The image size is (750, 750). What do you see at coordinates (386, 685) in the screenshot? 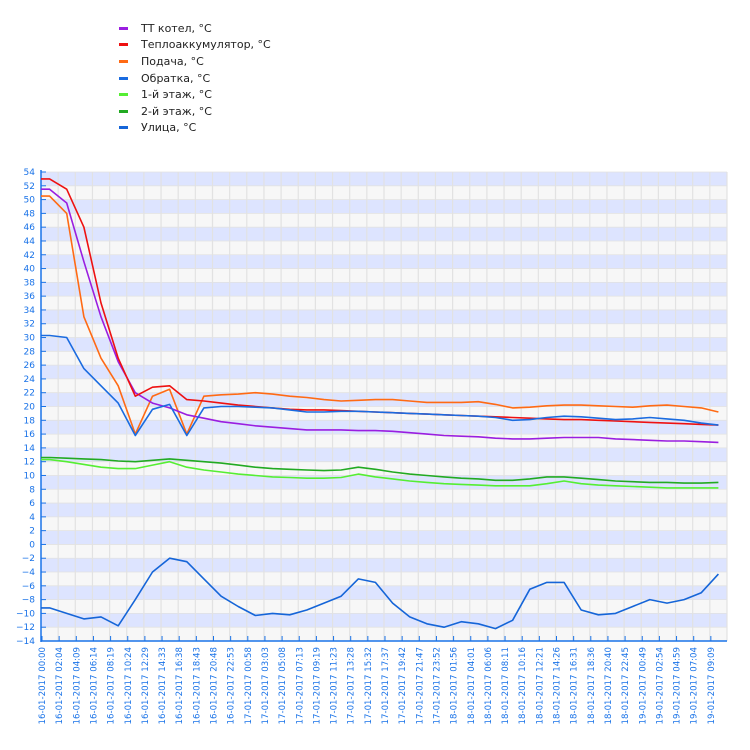
I see `x-tick-label: 17-01-2017 17:37` at bounding box center [386, 685].